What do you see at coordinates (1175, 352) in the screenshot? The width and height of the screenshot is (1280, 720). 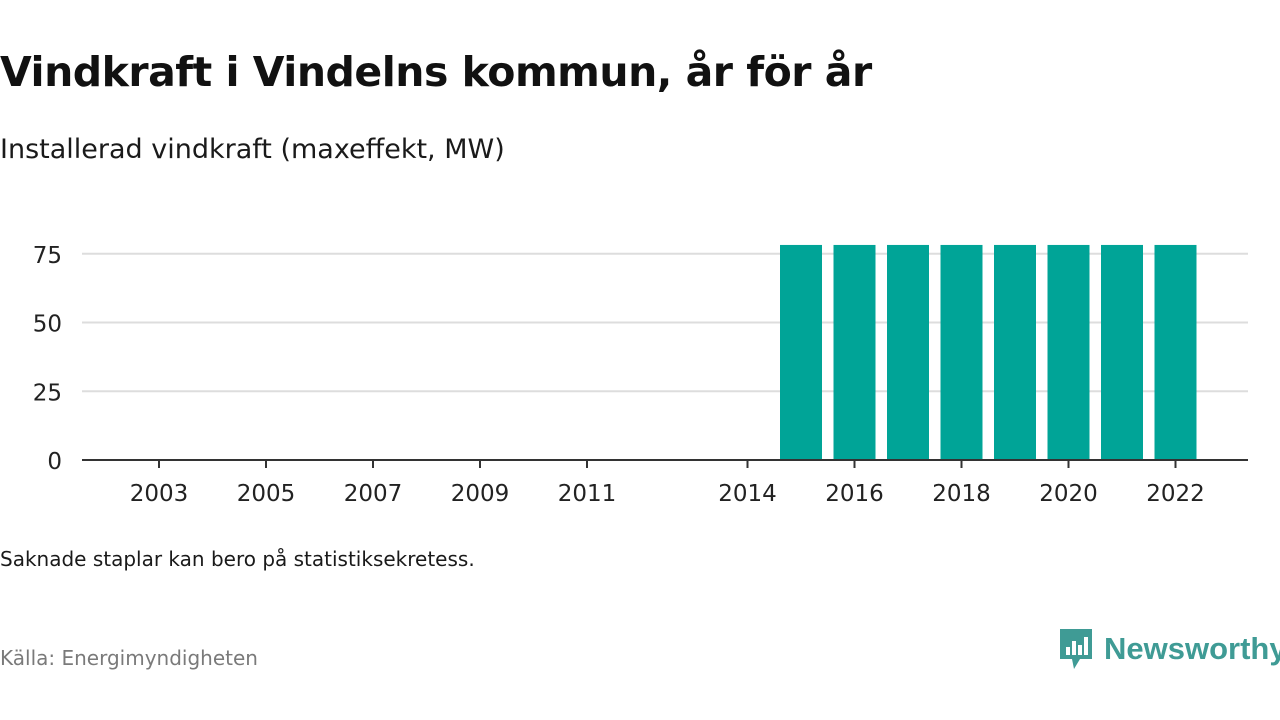 I see `bar-2022` at bounding box center [1175, 352].